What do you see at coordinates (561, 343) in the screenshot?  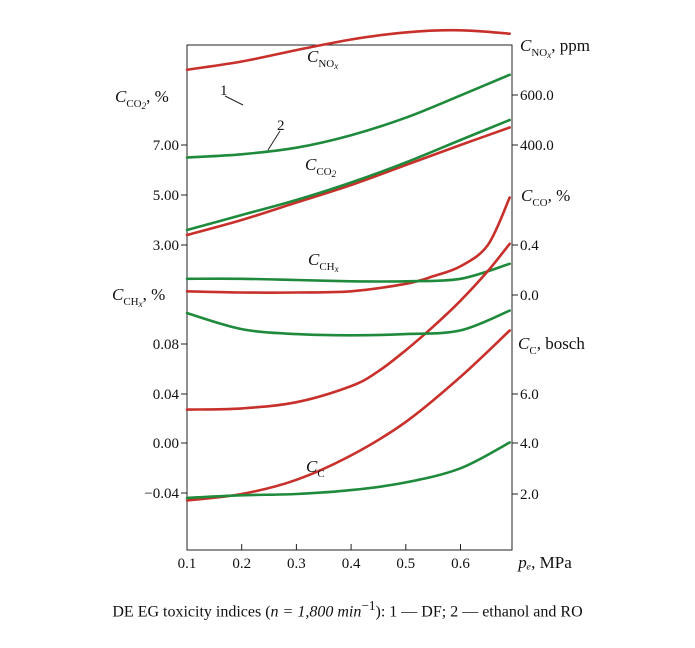 I see `right-axis-title-cc-unit: , bosch` at bounding box center [561, 343].